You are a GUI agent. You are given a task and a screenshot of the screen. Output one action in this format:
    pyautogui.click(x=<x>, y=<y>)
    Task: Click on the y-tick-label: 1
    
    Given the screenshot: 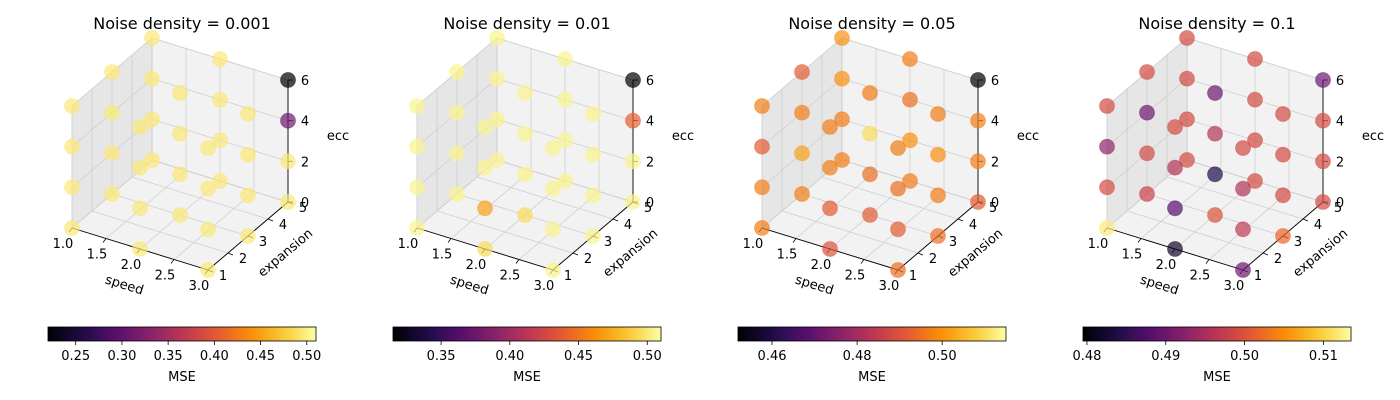 What is the action you would take?
    pyautogui.click(x=568, y=276)
    